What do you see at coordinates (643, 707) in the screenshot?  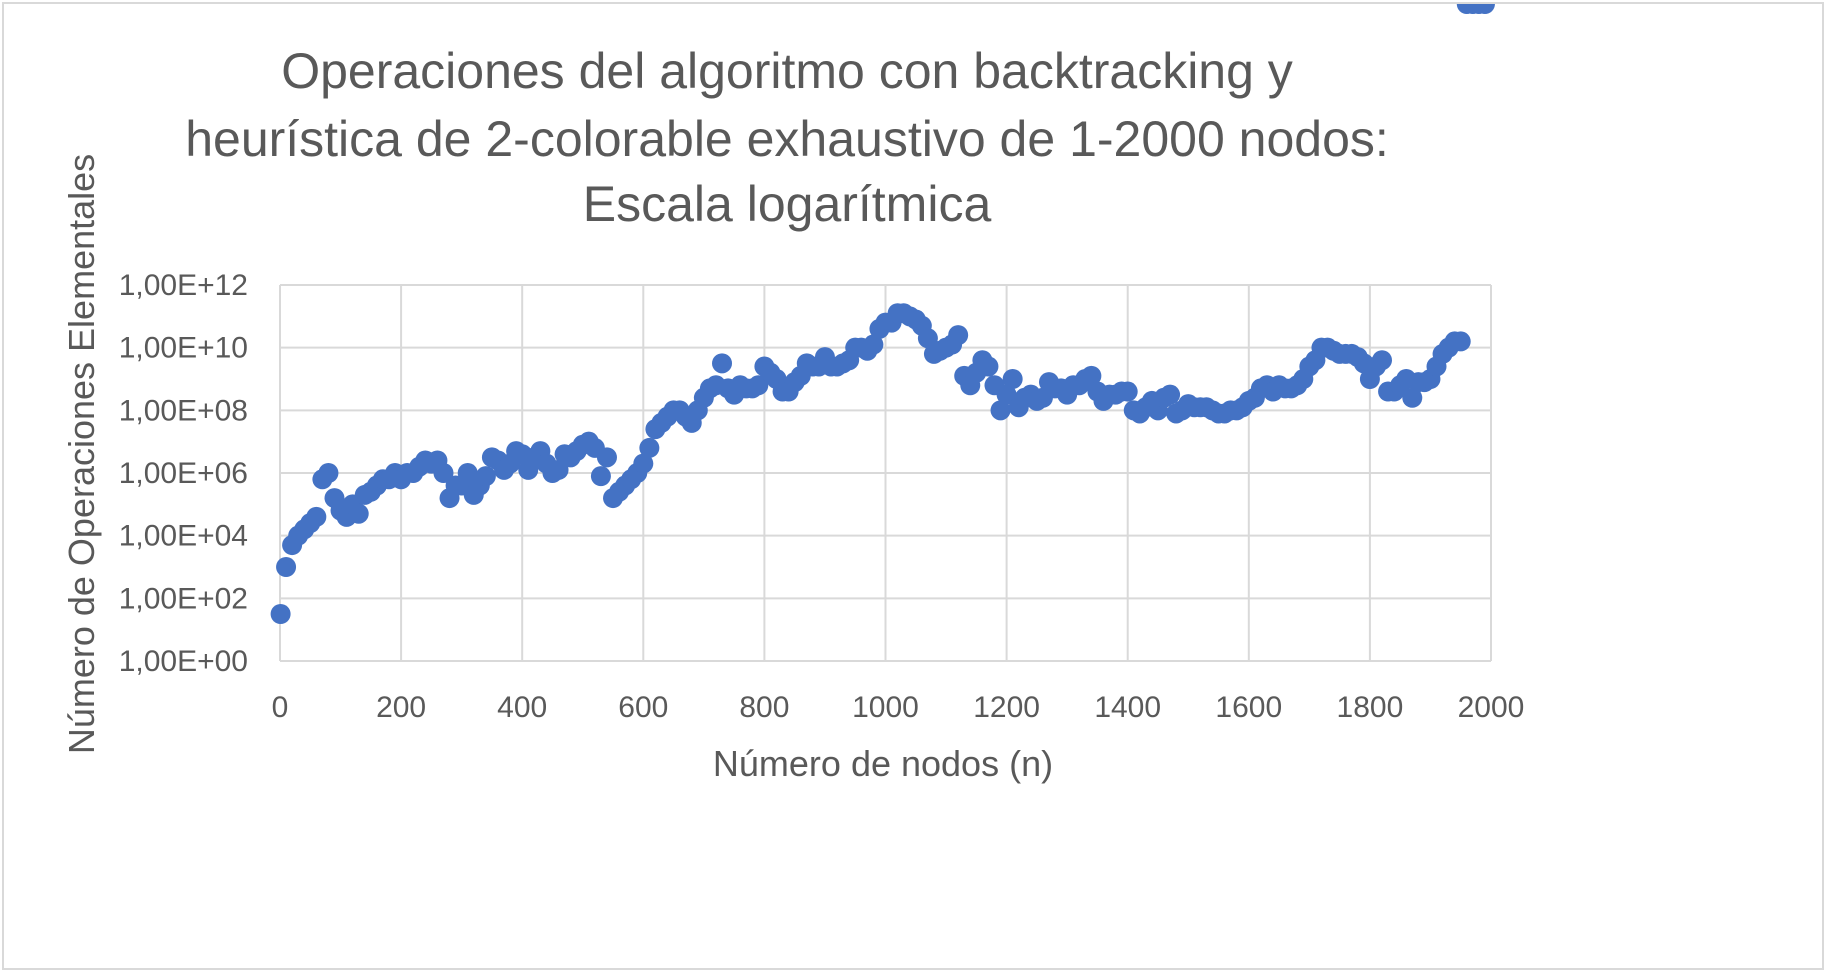 I see `x-tick-label: 600` at bounding box center [643, 707].